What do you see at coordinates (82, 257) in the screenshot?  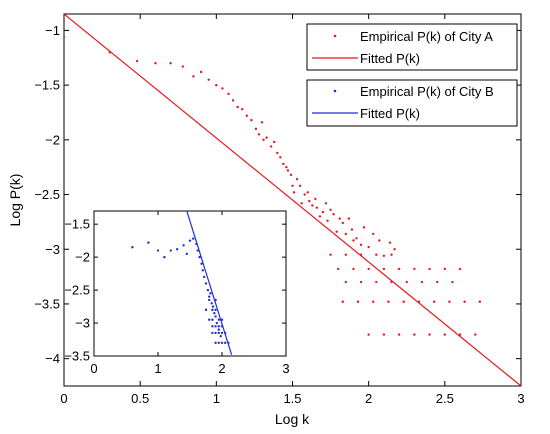 I see `y-tick-label: −2` at bounding box center [82, 257].